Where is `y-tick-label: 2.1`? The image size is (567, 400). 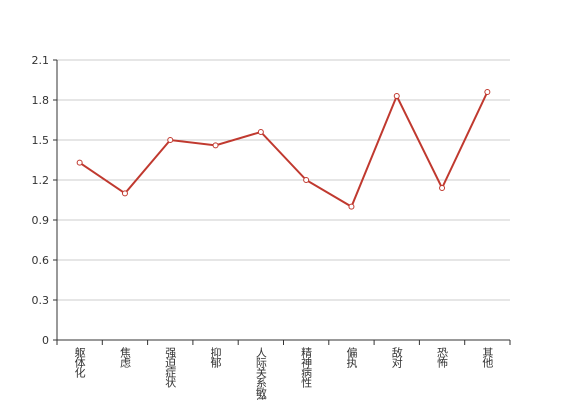
y-tick-label: 2.1 is located at coordinates (41, 60).